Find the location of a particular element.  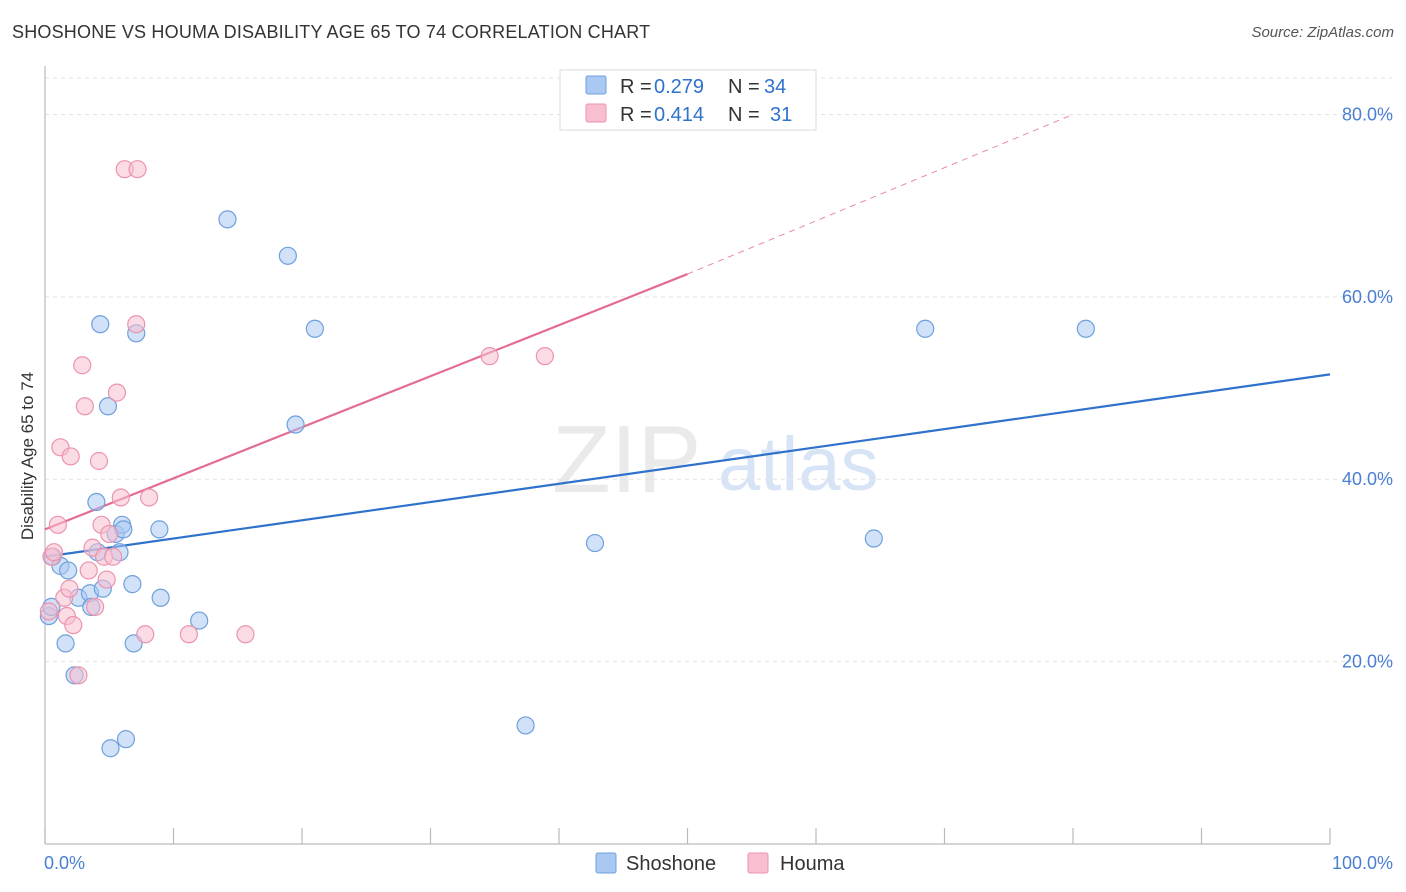

correlation-legend: R = 0.279 N = 34 R = 0.414 N = 31 is located at coordinates (688, 100).